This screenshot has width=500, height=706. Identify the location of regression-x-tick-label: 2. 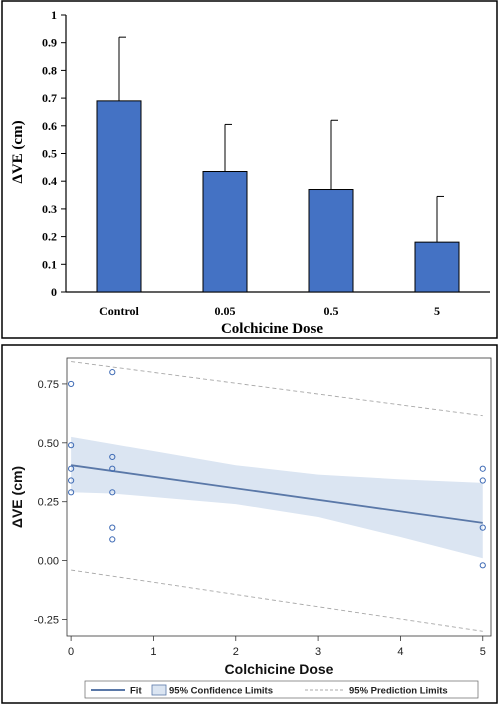
(236, 652).